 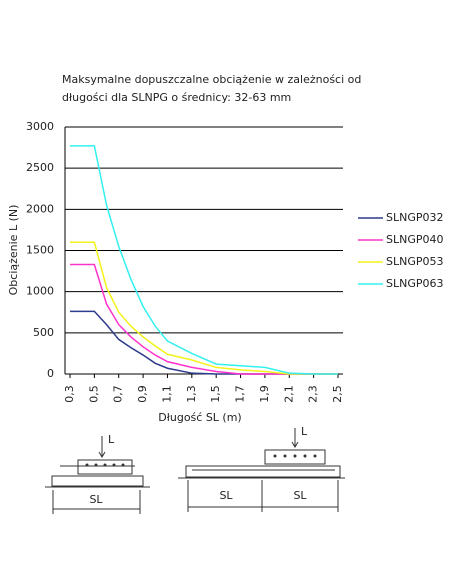 I want to click on y-tick-label: 1500, so click(x=40, y=250).